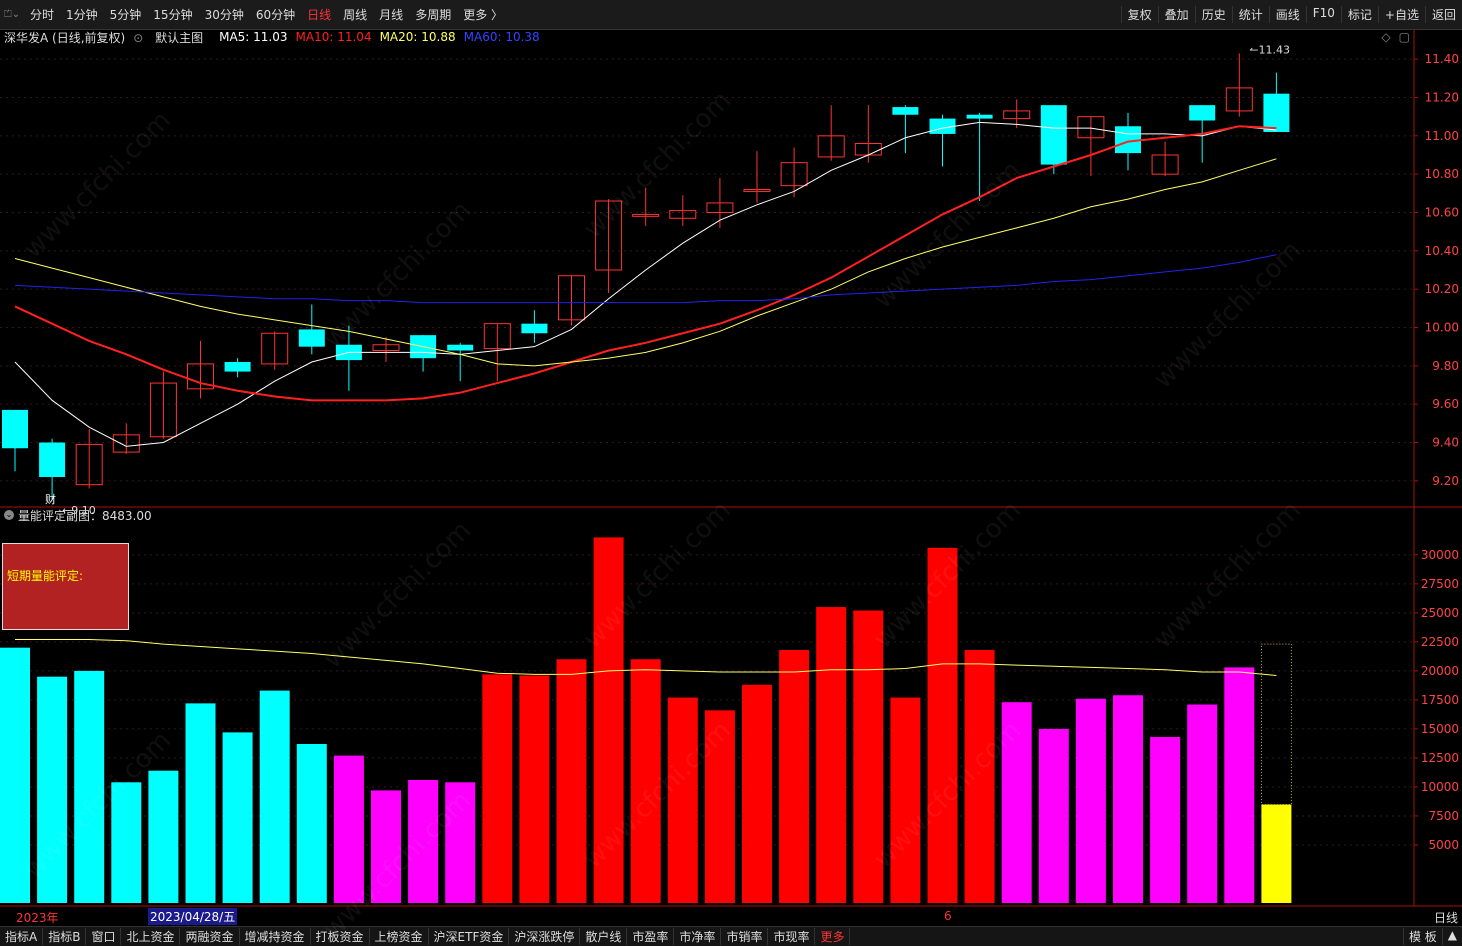  I want to click on tab-period-4: 30分钟, so click(224, 15).